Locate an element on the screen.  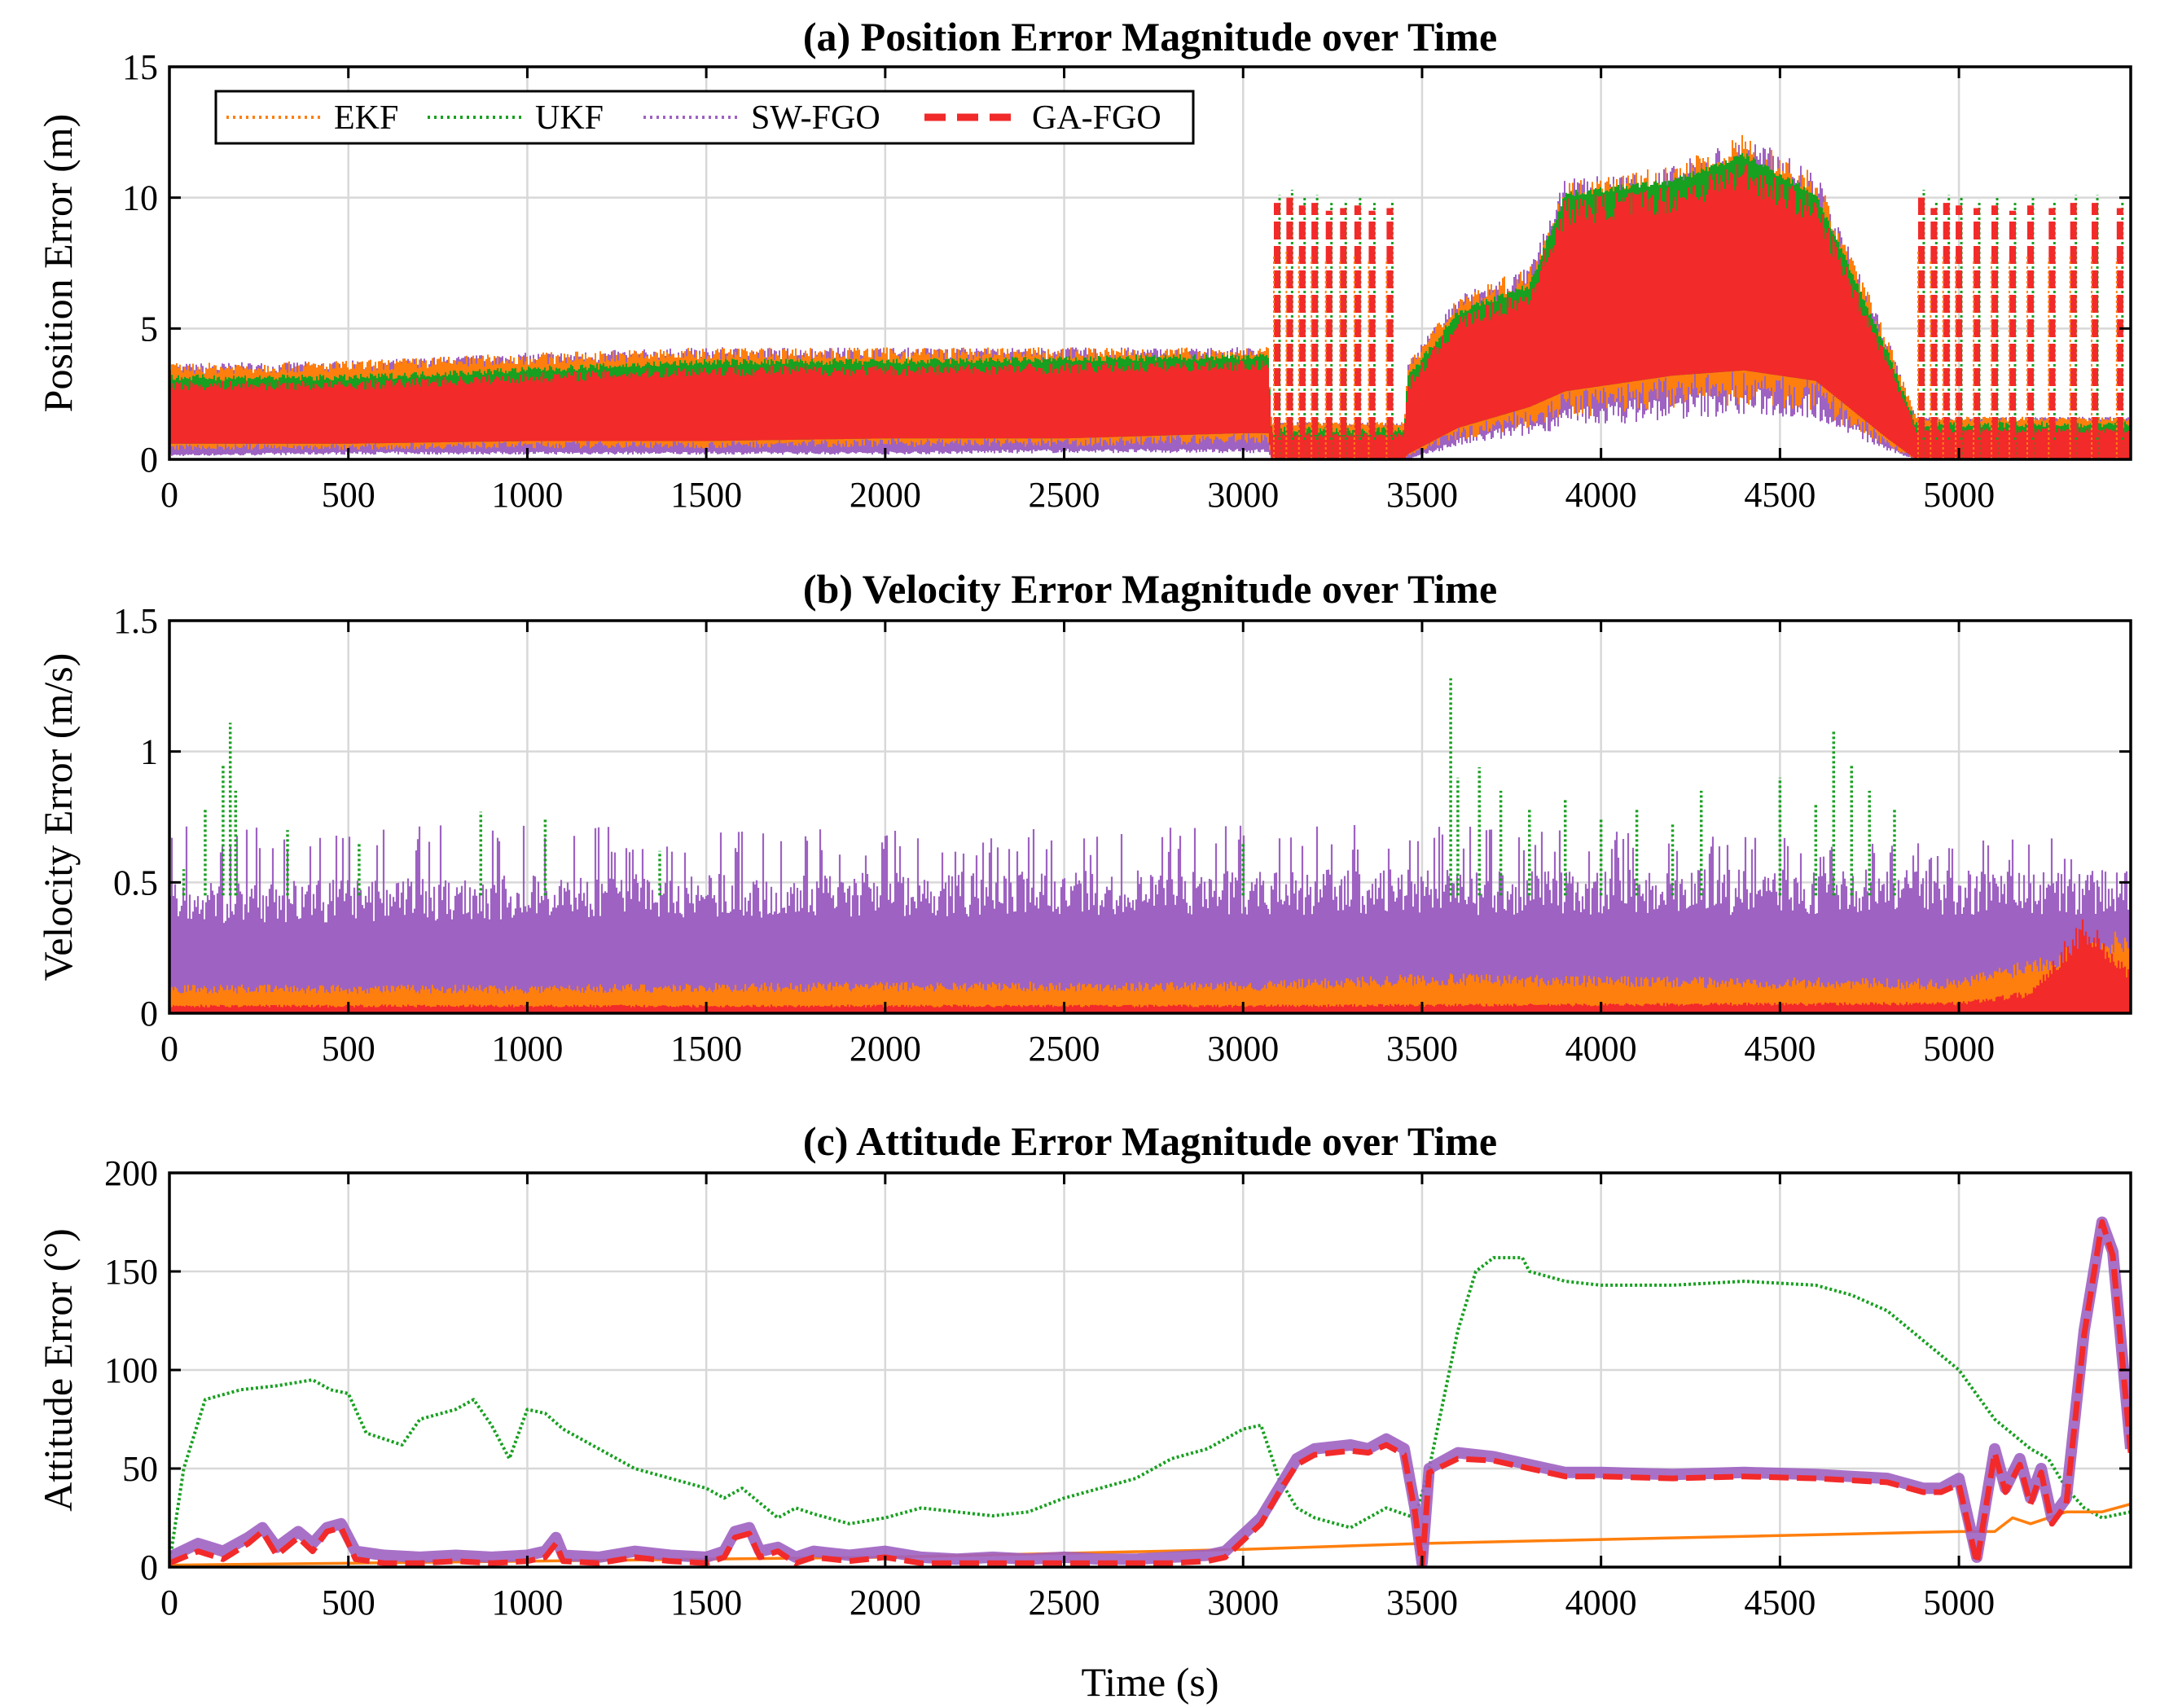
panel-b-ylabel: Velocity Error (m/s) is located at coordinates (58, 817).